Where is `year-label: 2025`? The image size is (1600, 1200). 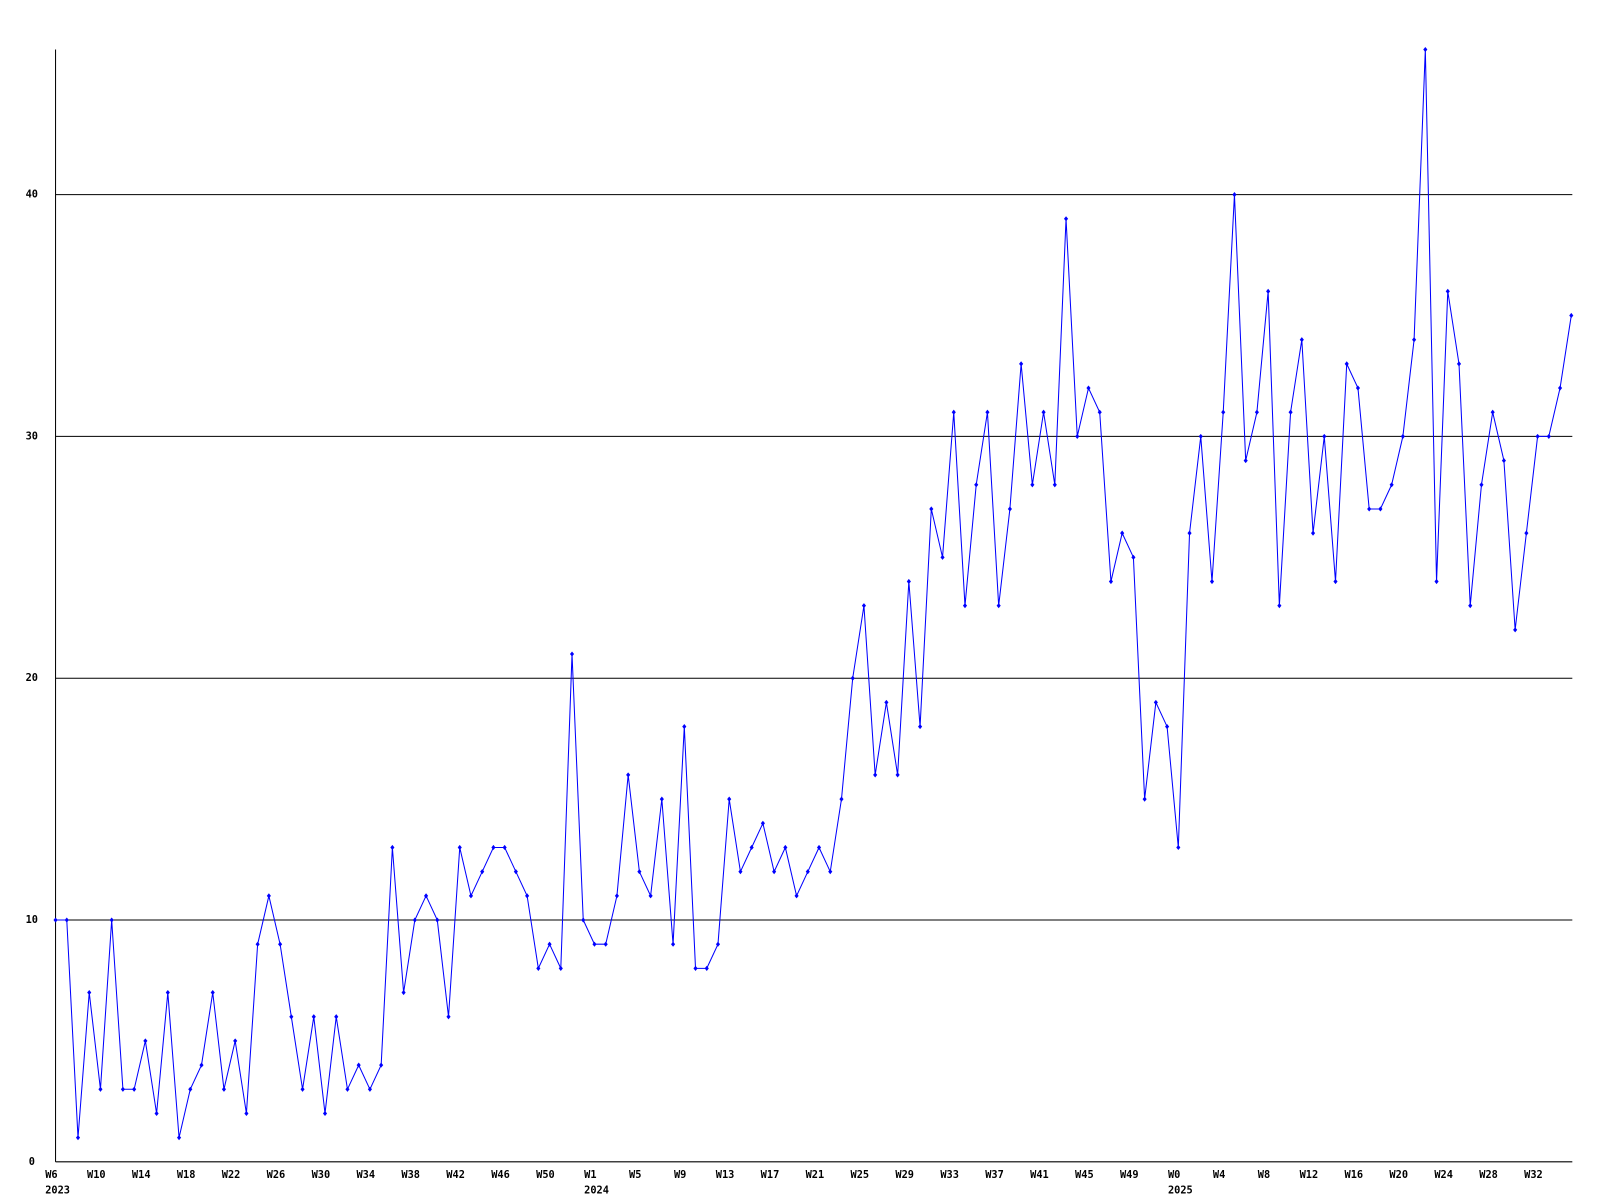
year-label: 2025 is located at coordinates (1180, 1191).